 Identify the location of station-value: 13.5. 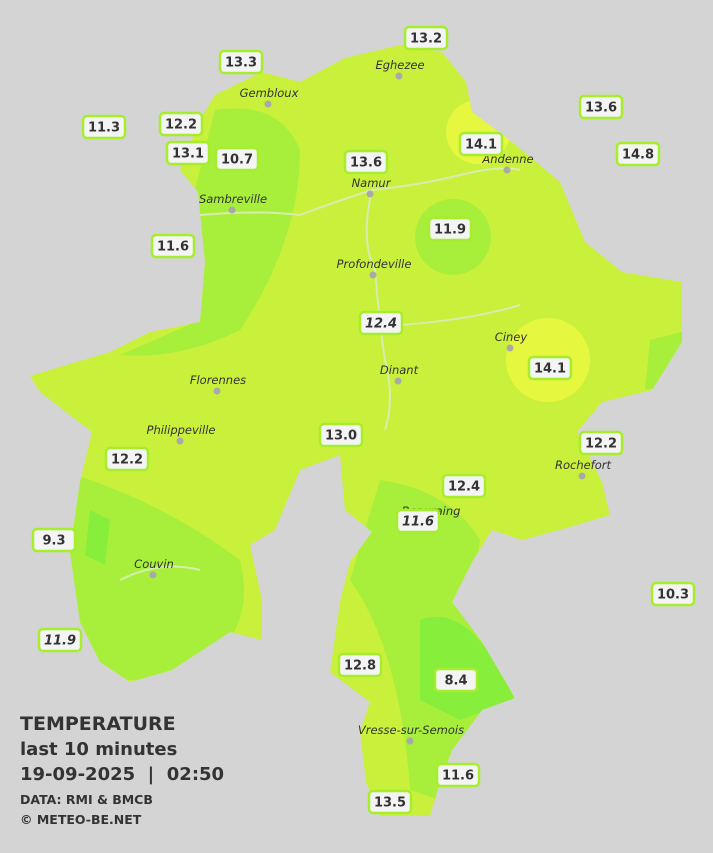
(390, 803).